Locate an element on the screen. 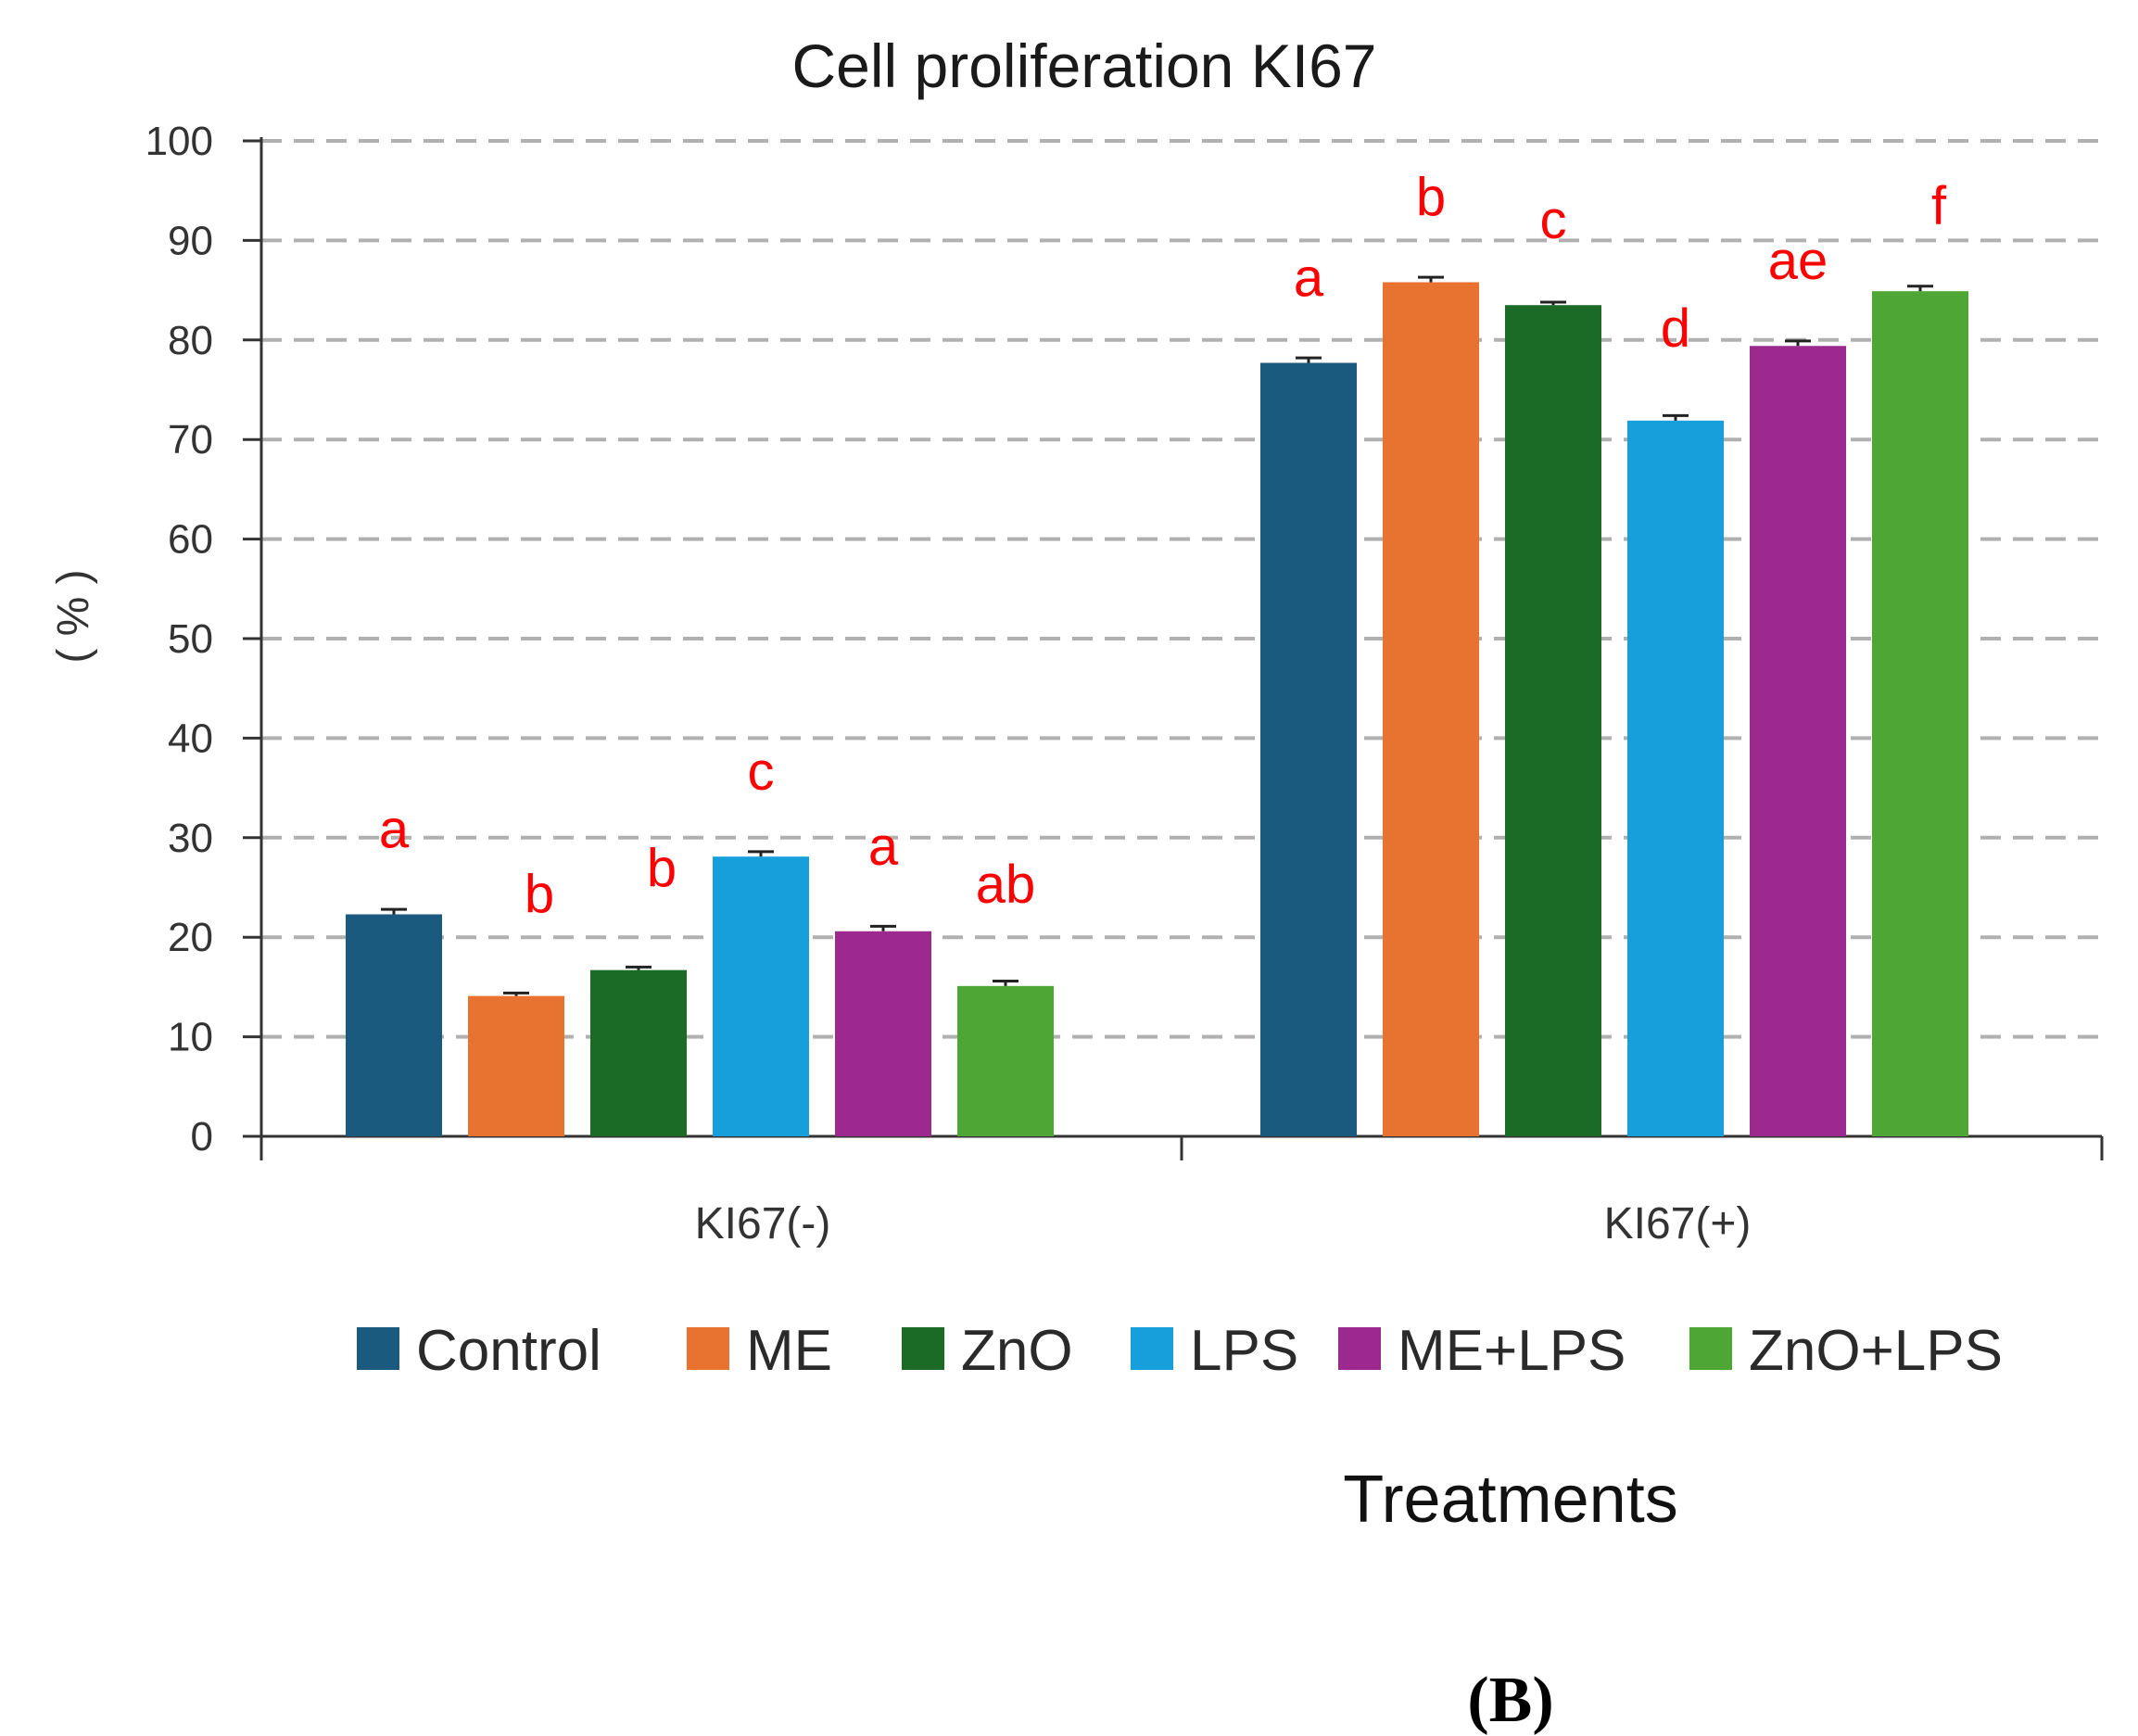 Image resolution: width=2138 pixels, height=1736 pixels. legend-item: ME is located at coordinates (759, 1351).